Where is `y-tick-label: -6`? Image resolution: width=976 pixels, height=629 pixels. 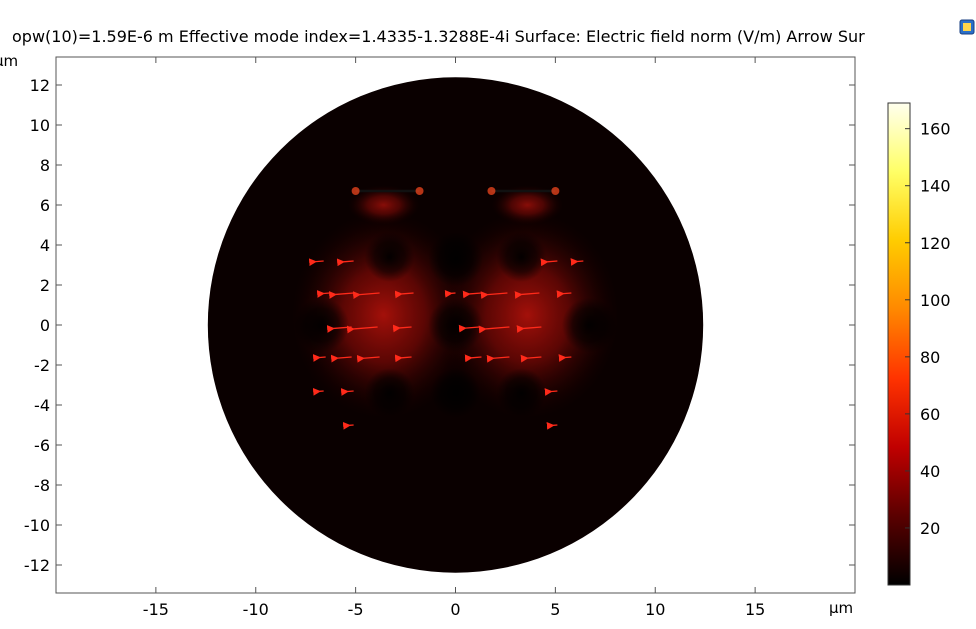
y-tick-label: -6 is located at coordinates (42, 445).